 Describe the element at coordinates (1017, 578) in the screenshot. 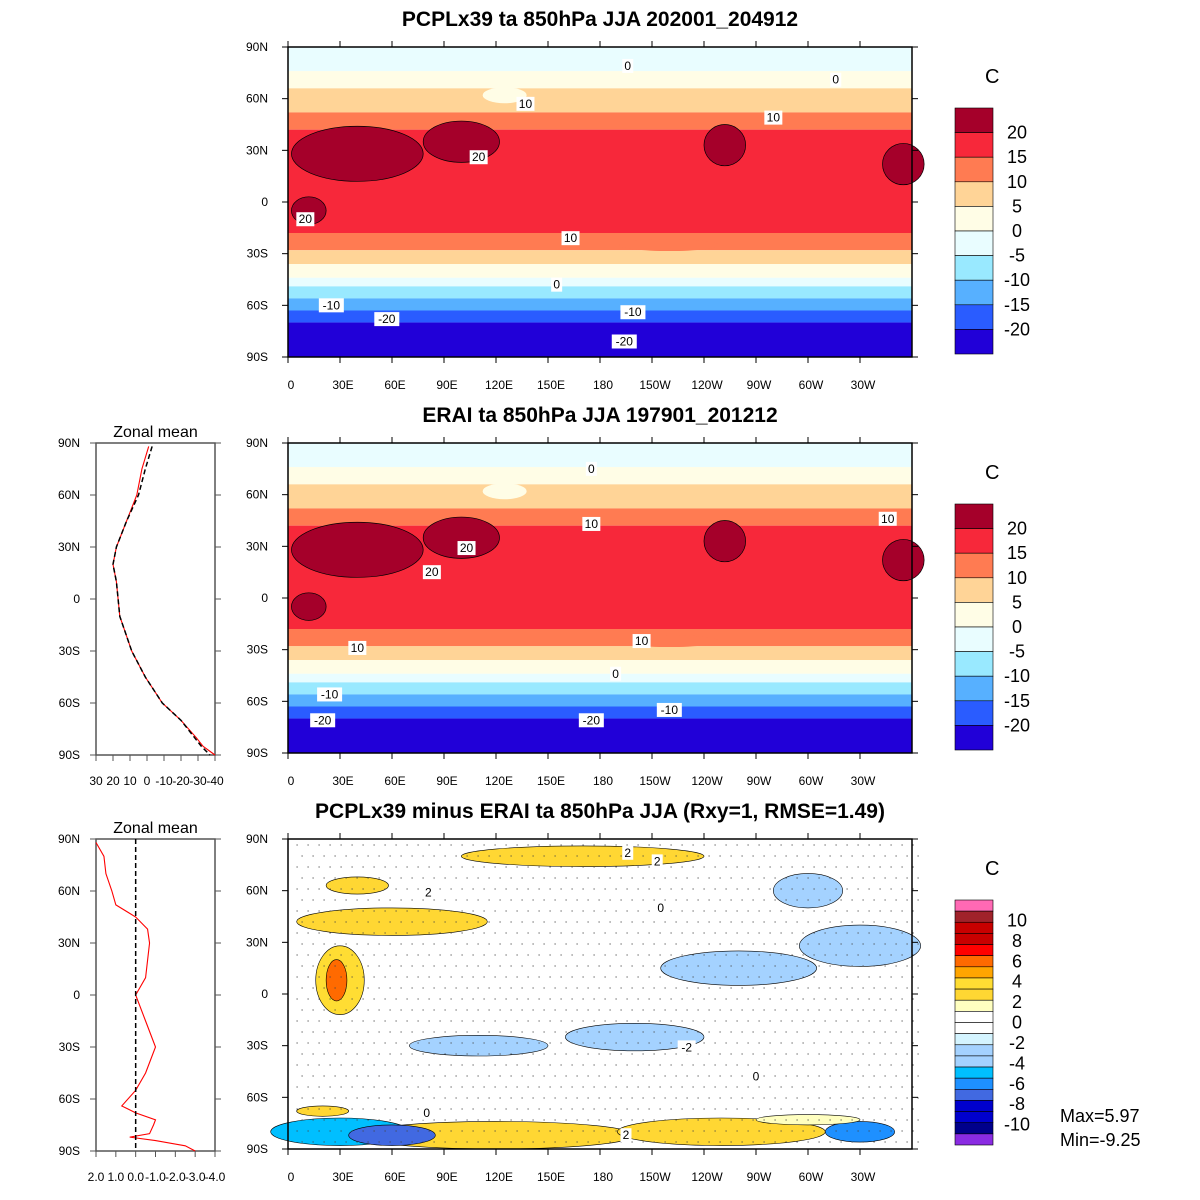

I see `colorbar-label: 10` at that location.